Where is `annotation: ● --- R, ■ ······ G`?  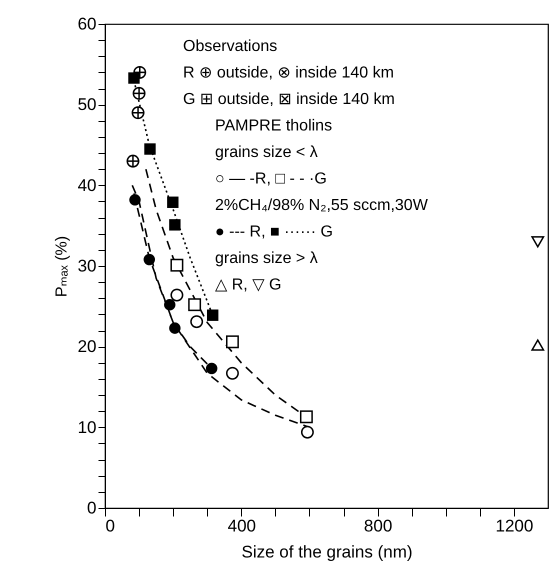
annotation: ● --- R, ■ ······ G is located at coordinates (274, 232).